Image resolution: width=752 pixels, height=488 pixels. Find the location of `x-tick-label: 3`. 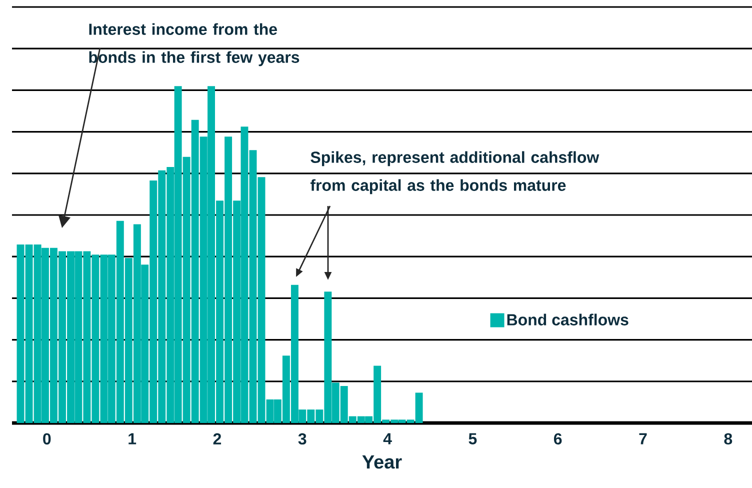

x-tick-label: 3 is located at coordinates (302, 439).